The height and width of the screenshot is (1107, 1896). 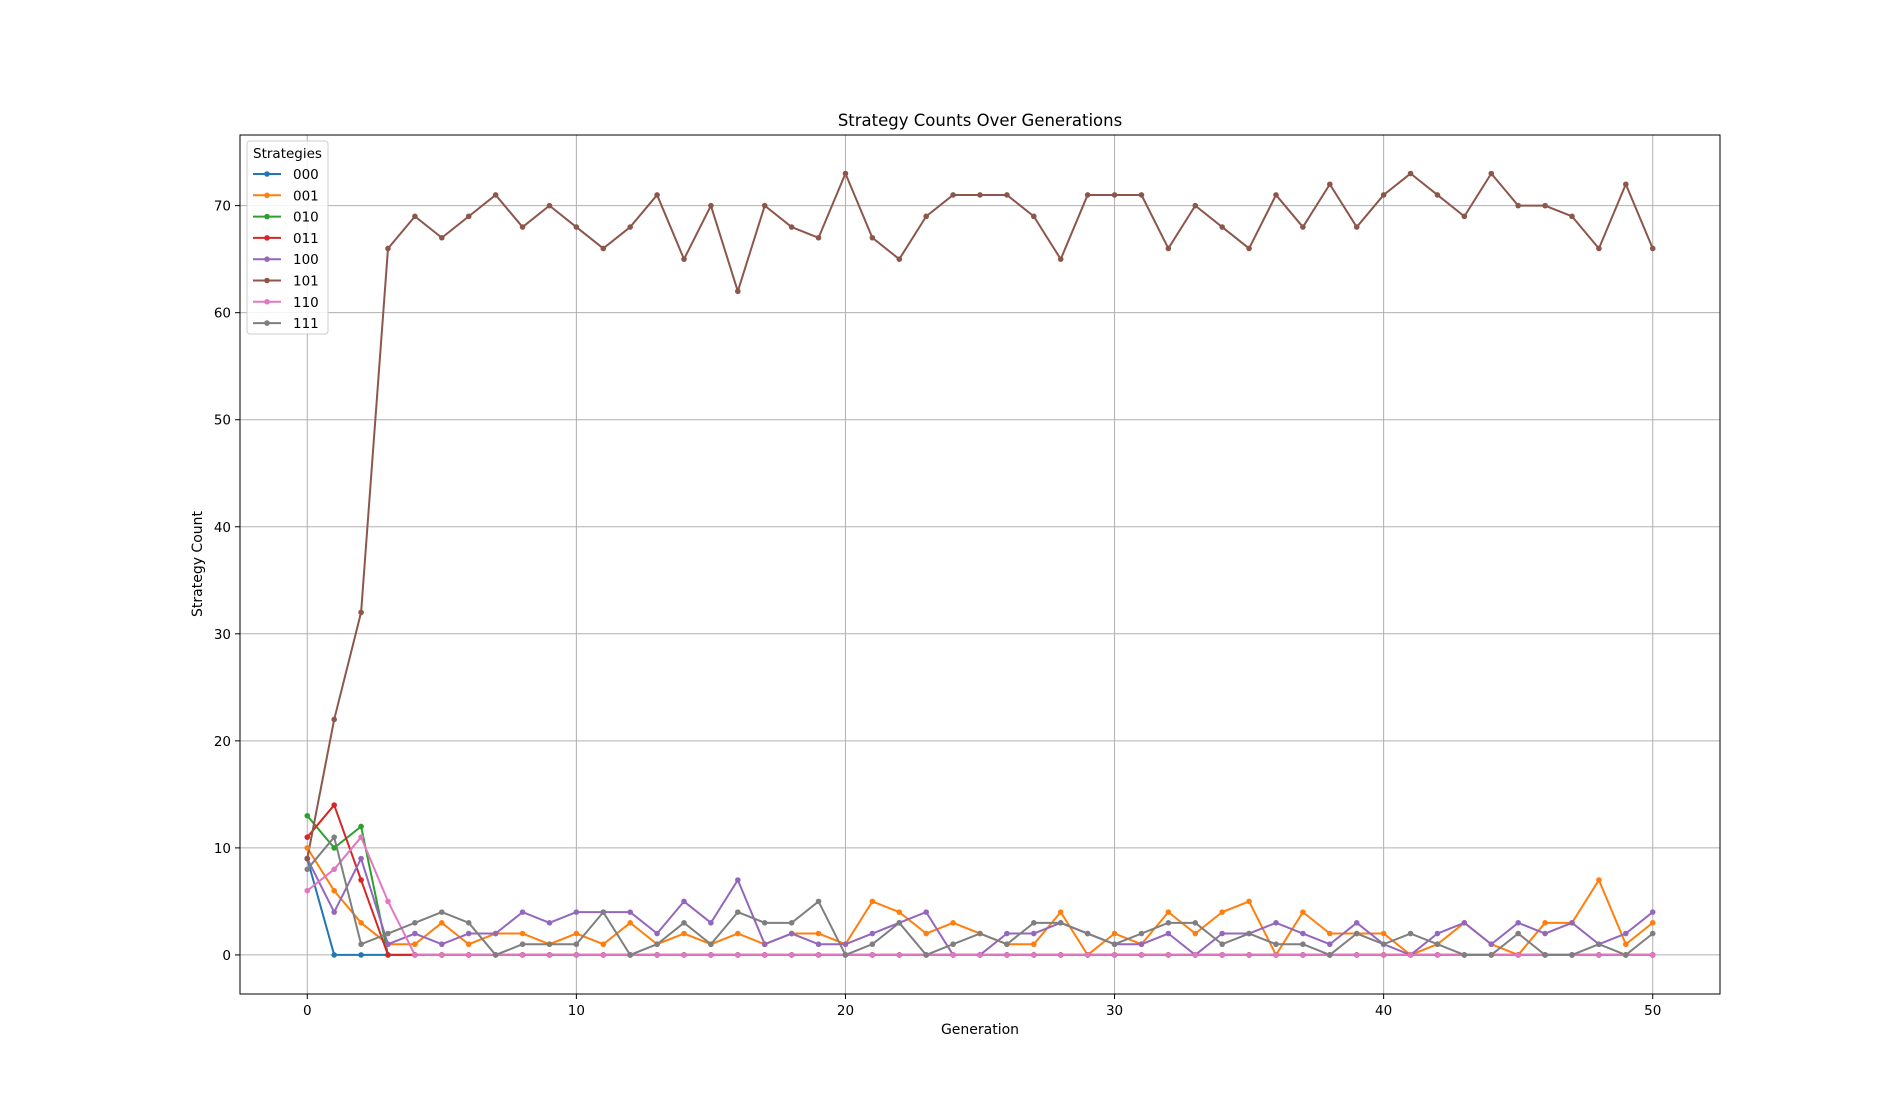 I want to click on legend-label: 000, so click(x=306, y=175).